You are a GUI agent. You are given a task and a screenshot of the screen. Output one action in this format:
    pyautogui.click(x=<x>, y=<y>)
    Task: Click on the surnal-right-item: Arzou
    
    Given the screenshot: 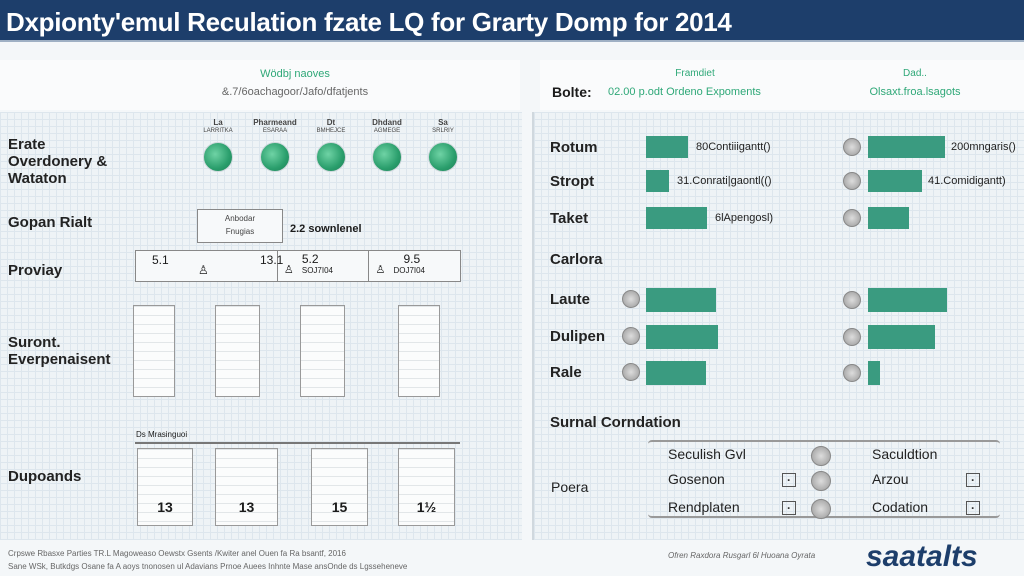 What is the action you would take?
    pyautogui.click(x=890, y=479)
    